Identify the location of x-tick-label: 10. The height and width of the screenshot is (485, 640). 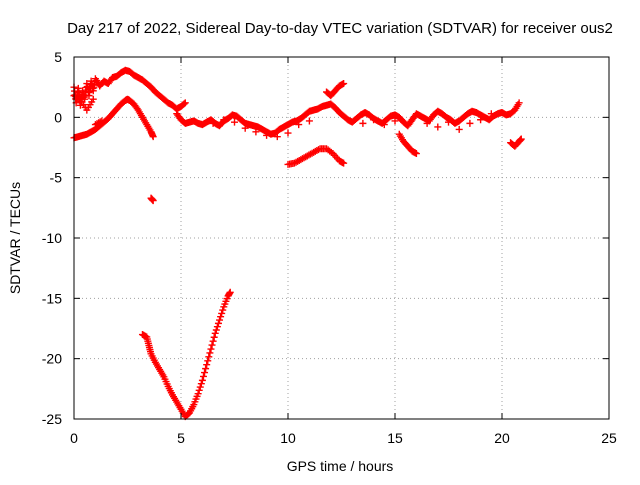
(288, 438).